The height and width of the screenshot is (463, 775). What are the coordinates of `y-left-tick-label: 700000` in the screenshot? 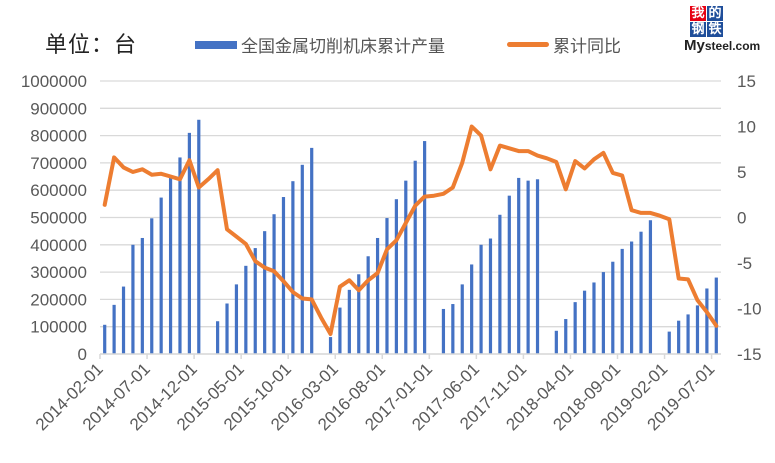 It's located at (58, 163).